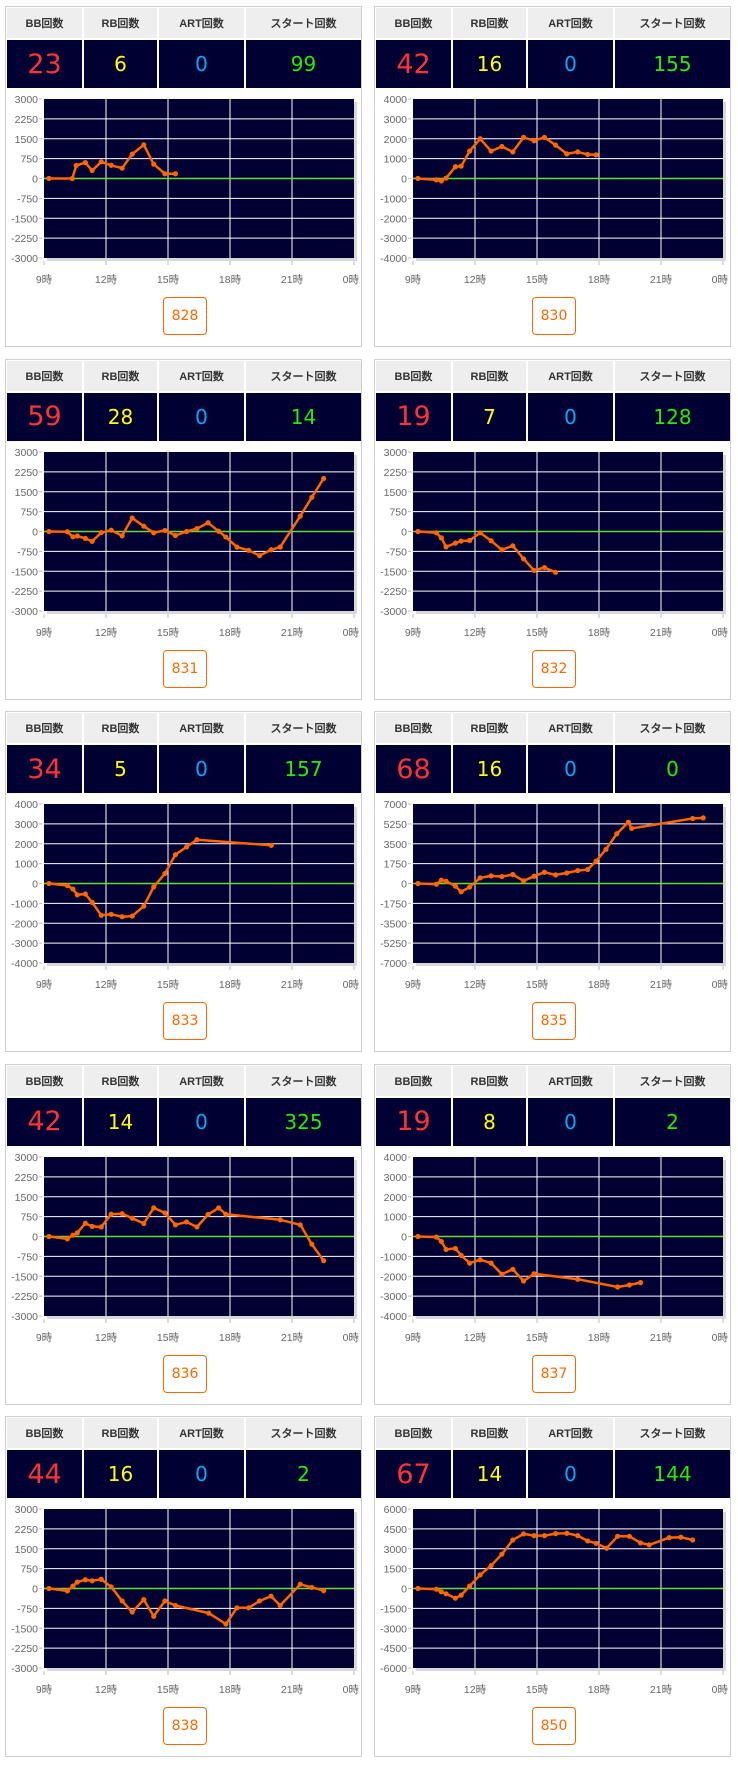 The height and width of the screenshot is (1768, 738). I want to click on machine-number-button: 837, so click(554, 1373).